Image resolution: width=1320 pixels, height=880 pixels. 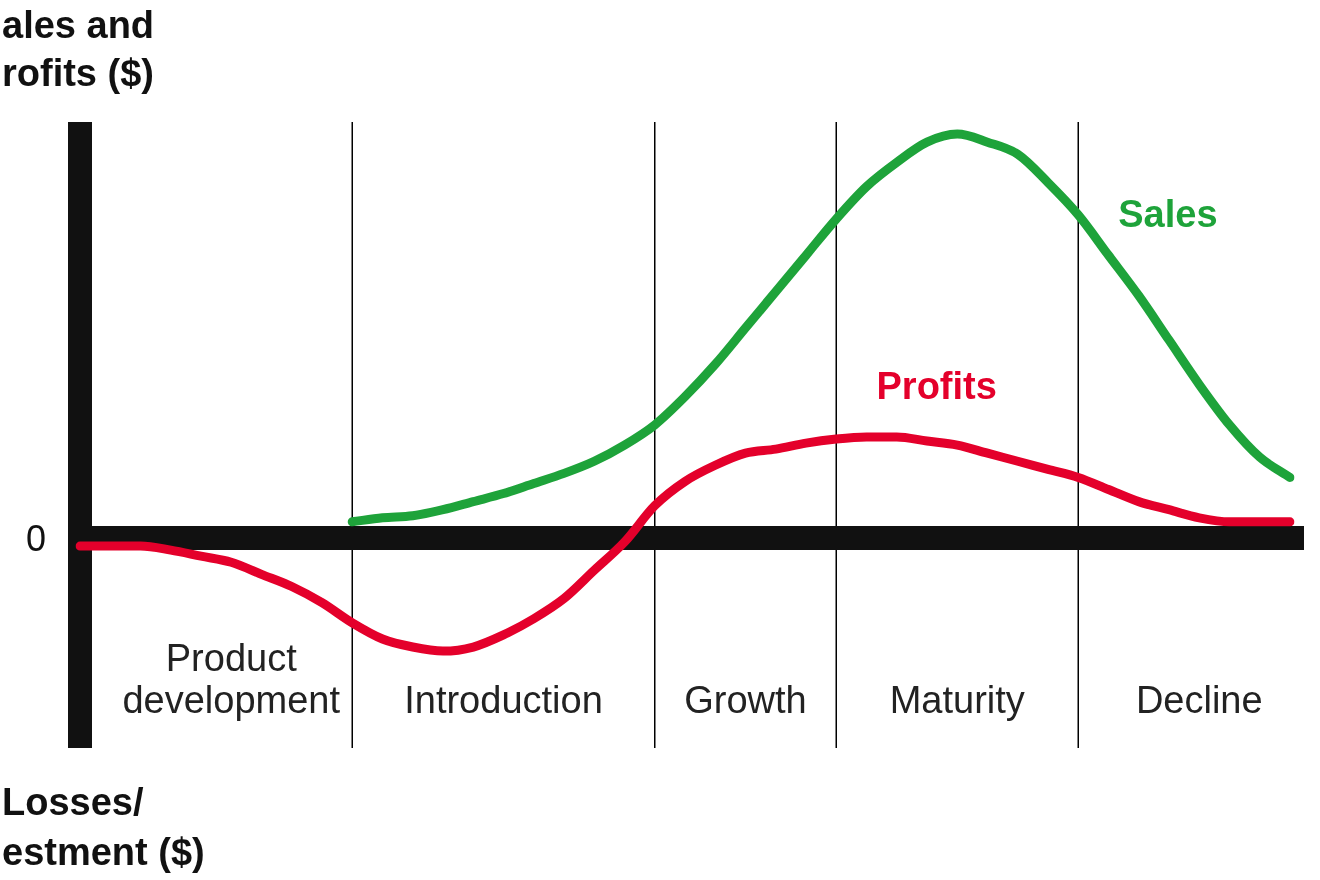 What do you see at coordinates (957, 699) in the screenshot?
I see `x-tick-label: Maturity` at bounding box center [957, 699].